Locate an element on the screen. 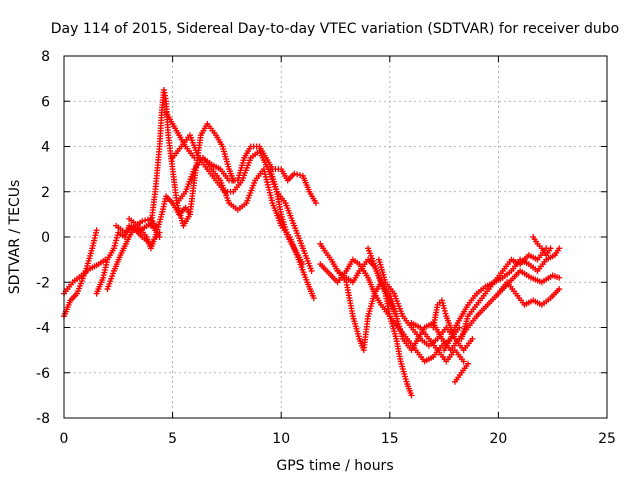  y-tick-label: 0 is located at coordinates (45, 238).